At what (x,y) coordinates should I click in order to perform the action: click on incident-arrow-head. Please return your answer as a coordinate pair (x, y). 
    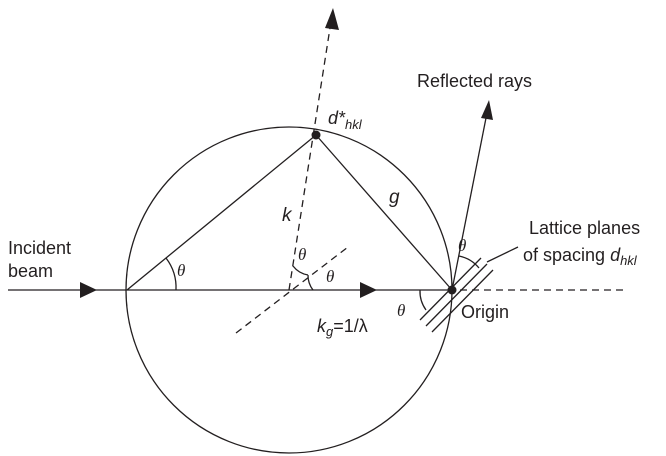
    Looking at the image, I should click on (88, 290).